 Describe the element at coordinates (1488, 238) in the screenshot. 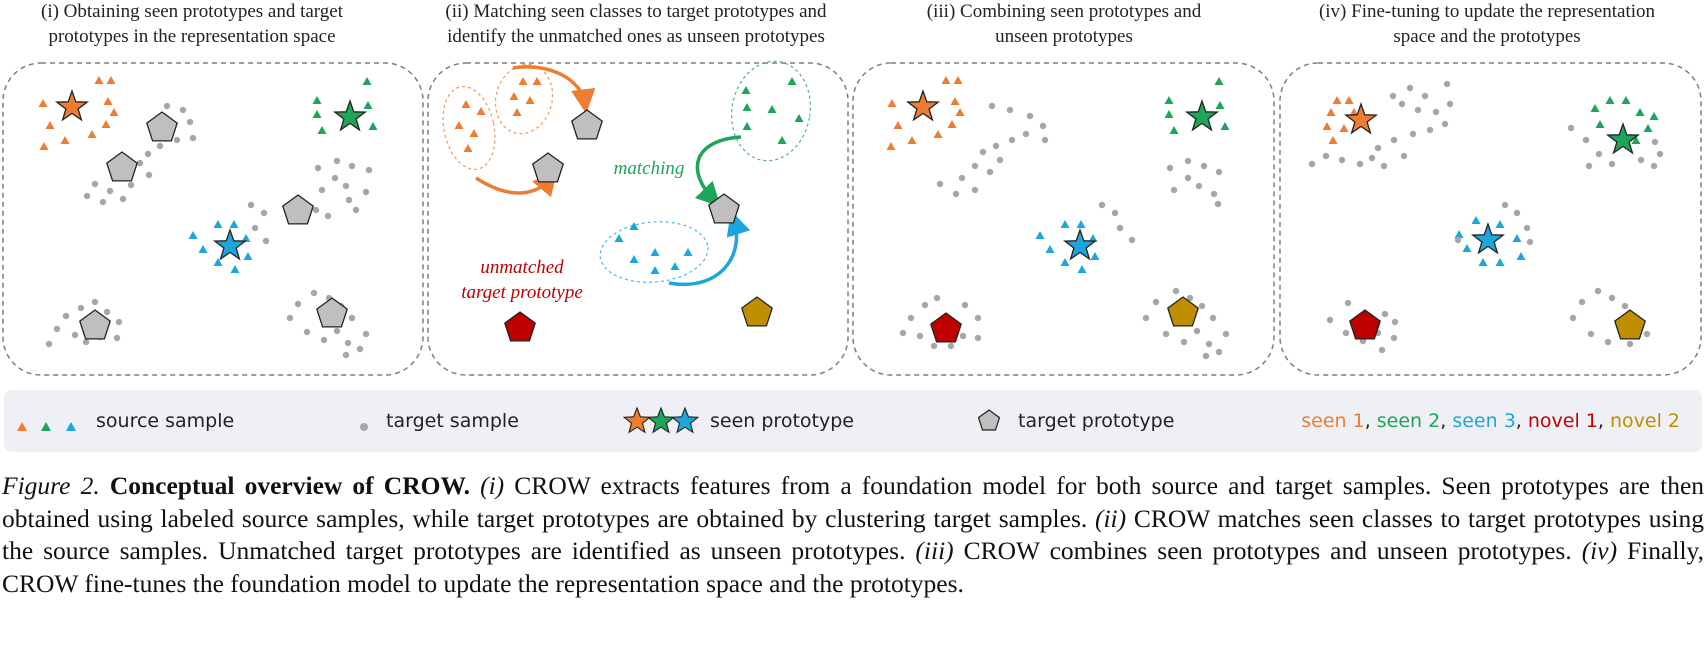

I see `panel-4-seen-prototype-3-star` at that location.